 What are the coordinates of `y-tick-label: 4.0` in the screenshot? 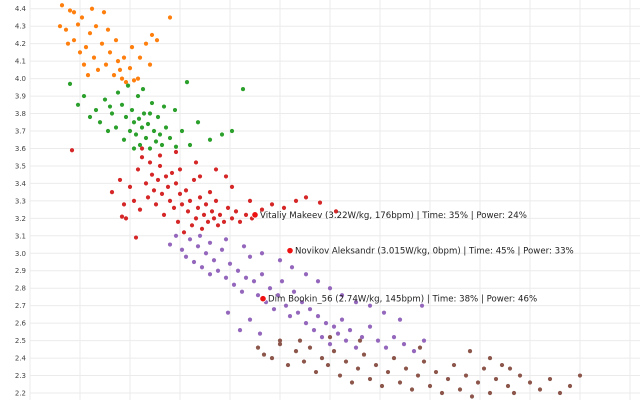 It's located at (20, 79).